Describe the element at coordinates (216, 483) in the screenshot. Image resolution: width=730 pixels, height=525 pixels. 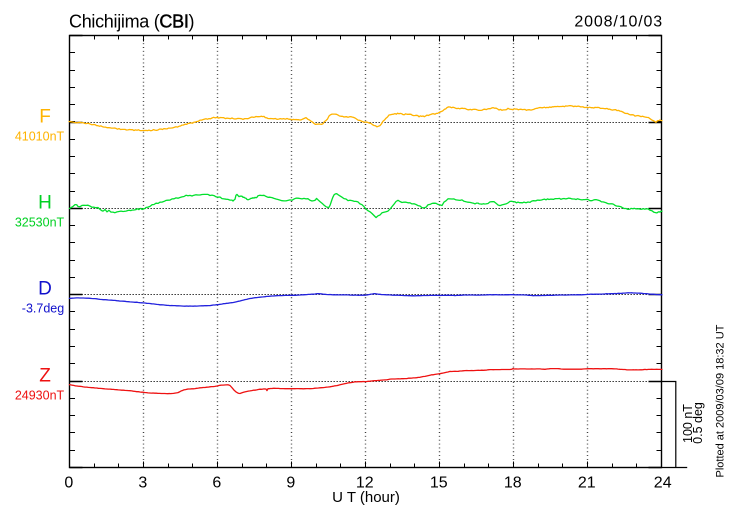
I see `svg-text: 6` at that location.